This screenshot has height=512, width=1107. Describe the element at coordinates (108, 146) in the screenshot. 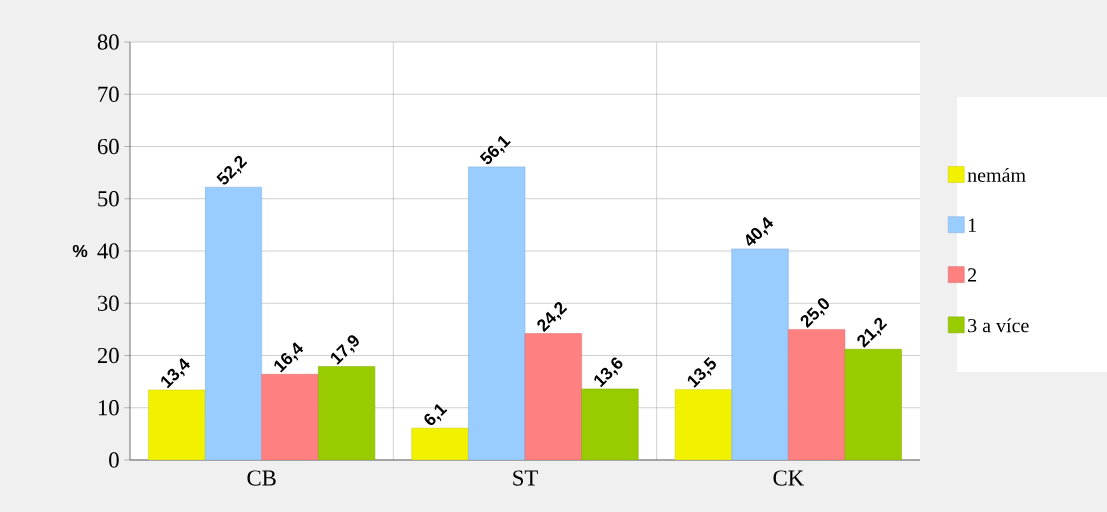

I see `y-tick-label: 60` at that location.